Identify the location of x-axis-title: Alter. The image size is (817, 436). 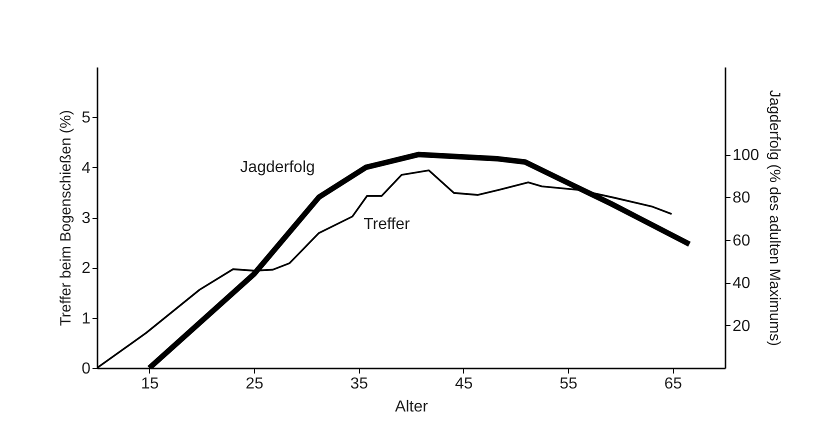
(412, 407).